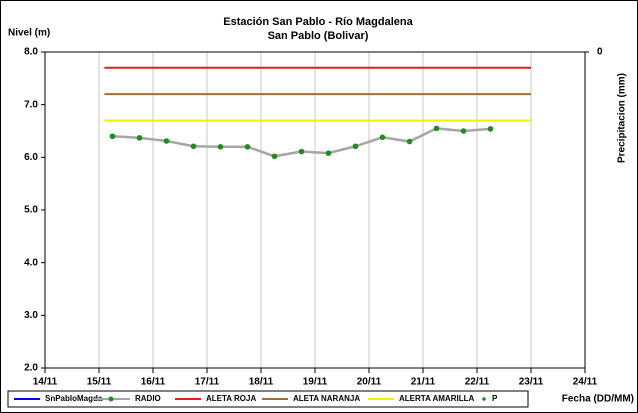 The image size is (638, 413). What do you see at coordinates (31, 315) in the screenshot?
I see `y-tick-label: 3.0` at bounding box center [31, 315].